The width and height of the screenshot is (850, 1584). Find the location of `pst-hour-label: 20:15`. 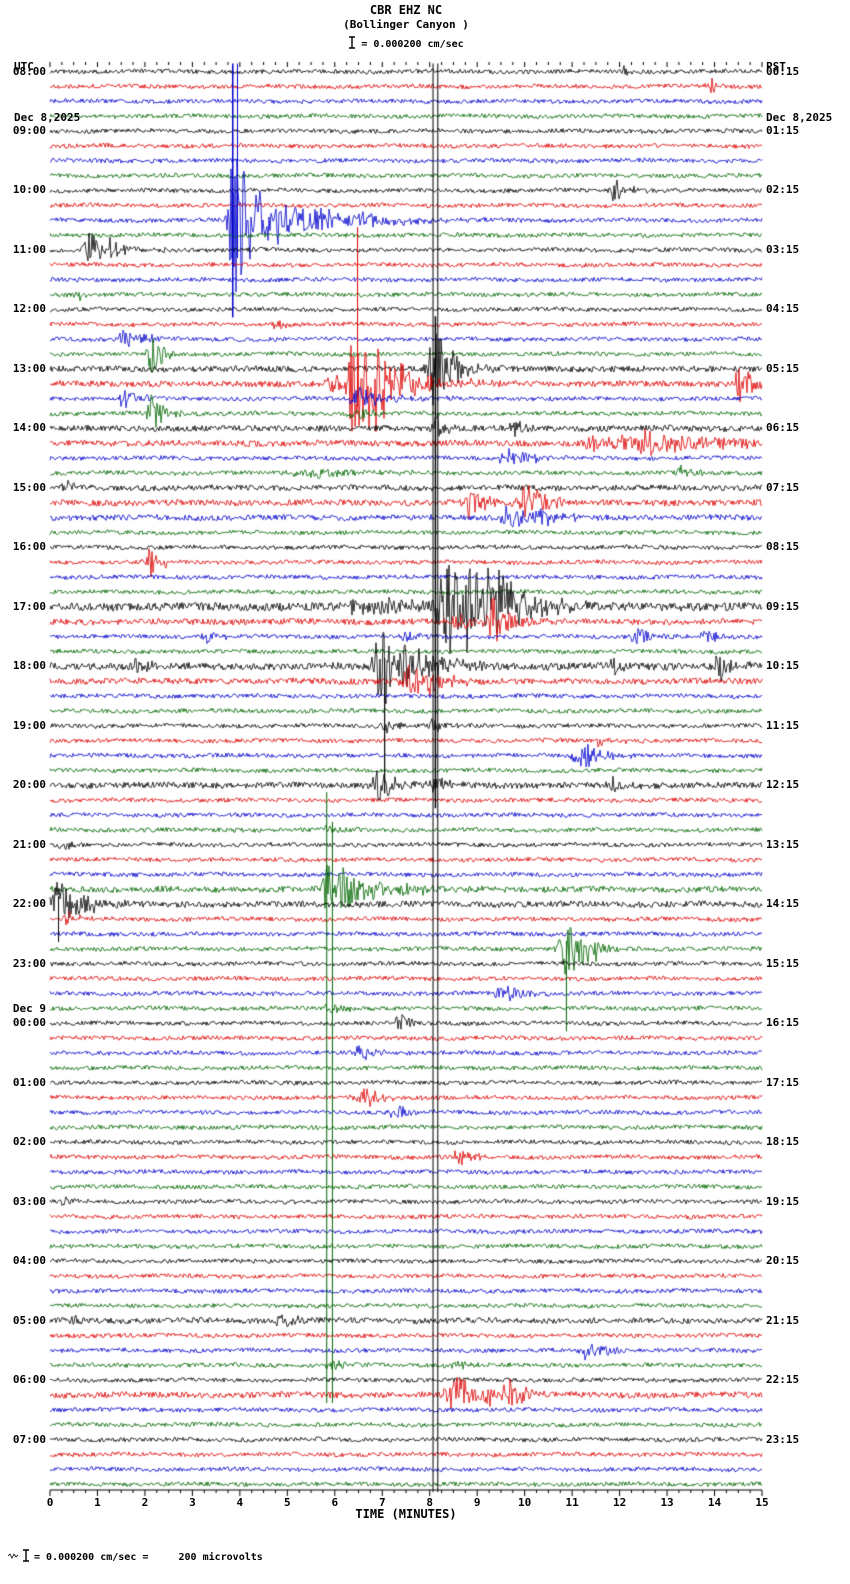

pst-hour-label: 20:15 is located at coordinates (783, 1261).